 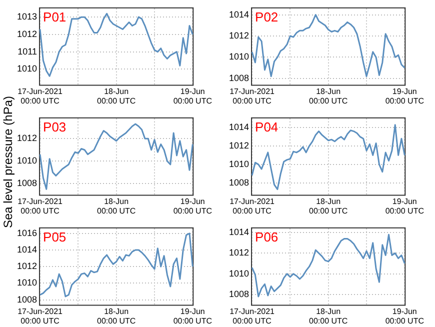 I want to click on y-axis-title: Sea level pressure (hPa), so click(x=8, y=162).